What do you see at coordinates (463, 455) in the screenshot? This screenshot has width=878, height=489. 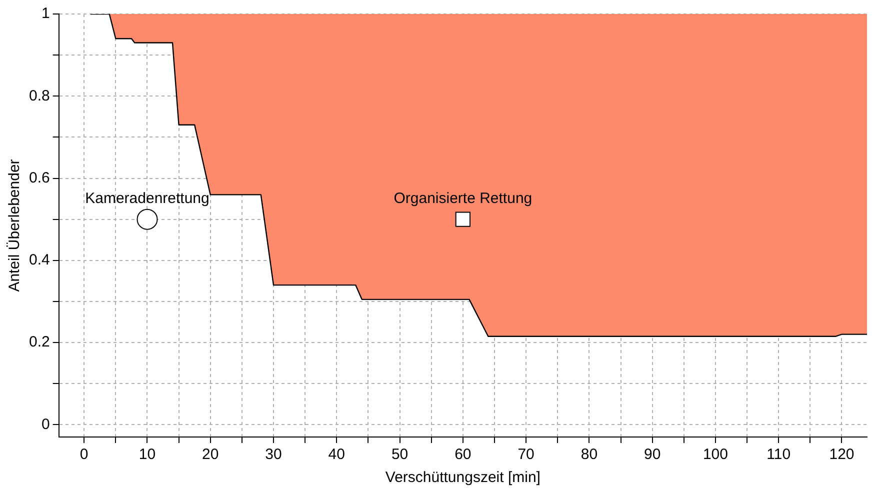 I see `x-tick-label: 60` at bounding box center [463, 455].